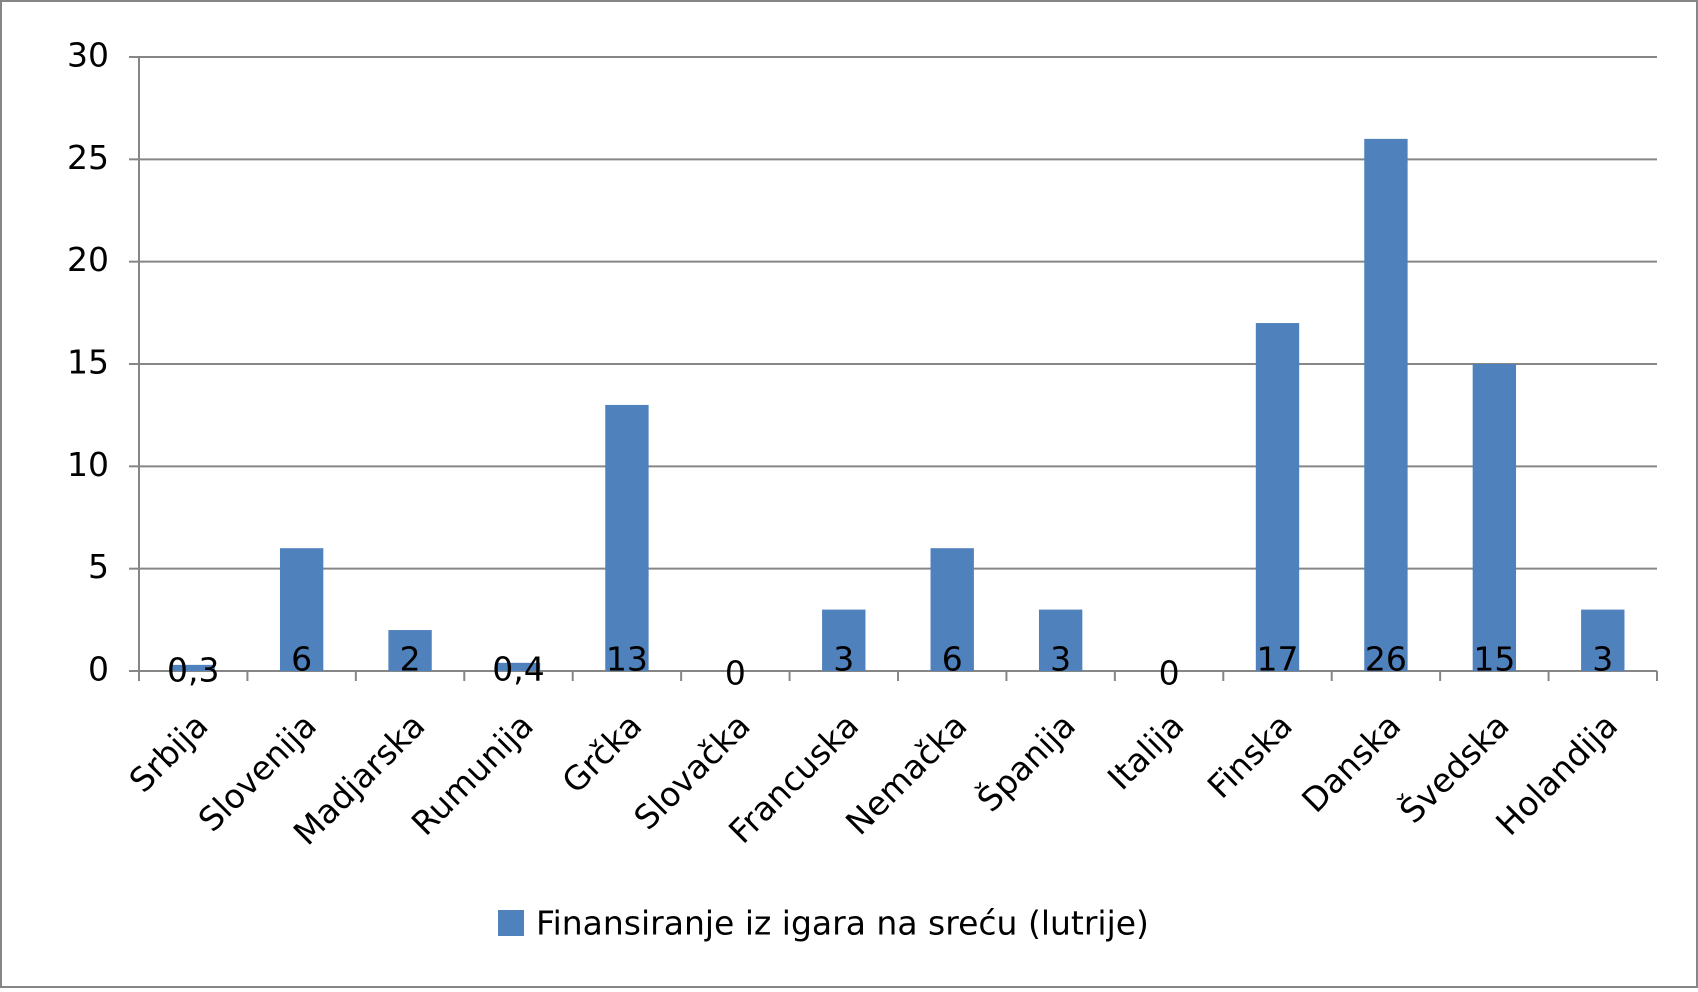  What do you see at coordinates (88, 259) in the screenshot?
I see `y-tick-label: 20` at bounding box center [88, 259].